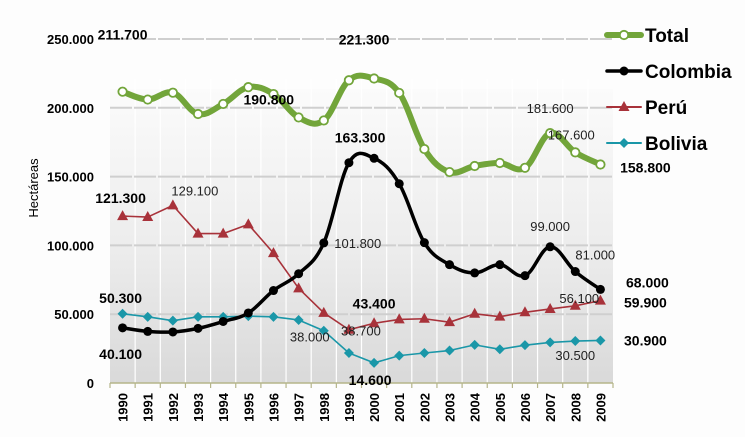 The image size is (745, 437). I want to click on x-tick-label: 1991, so click(148, 407).